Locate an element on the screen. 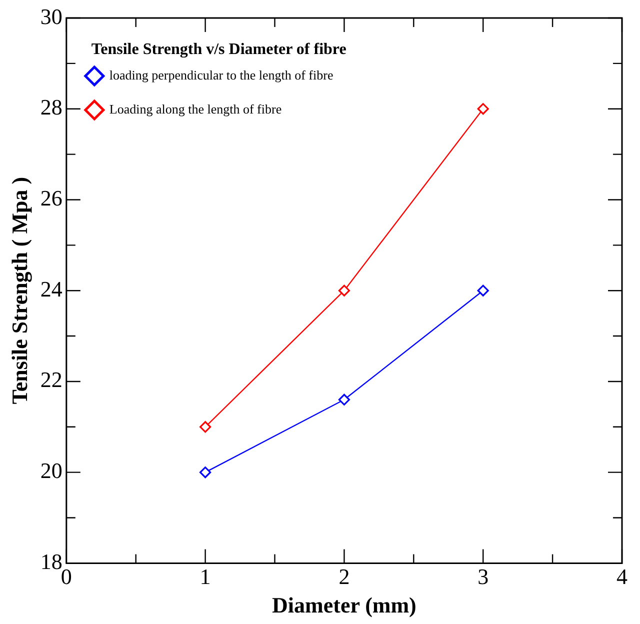 The height and width of the screenshot is (624, 640). legend-label: Loading along the length of fibre is located at coordinates (195, 108).